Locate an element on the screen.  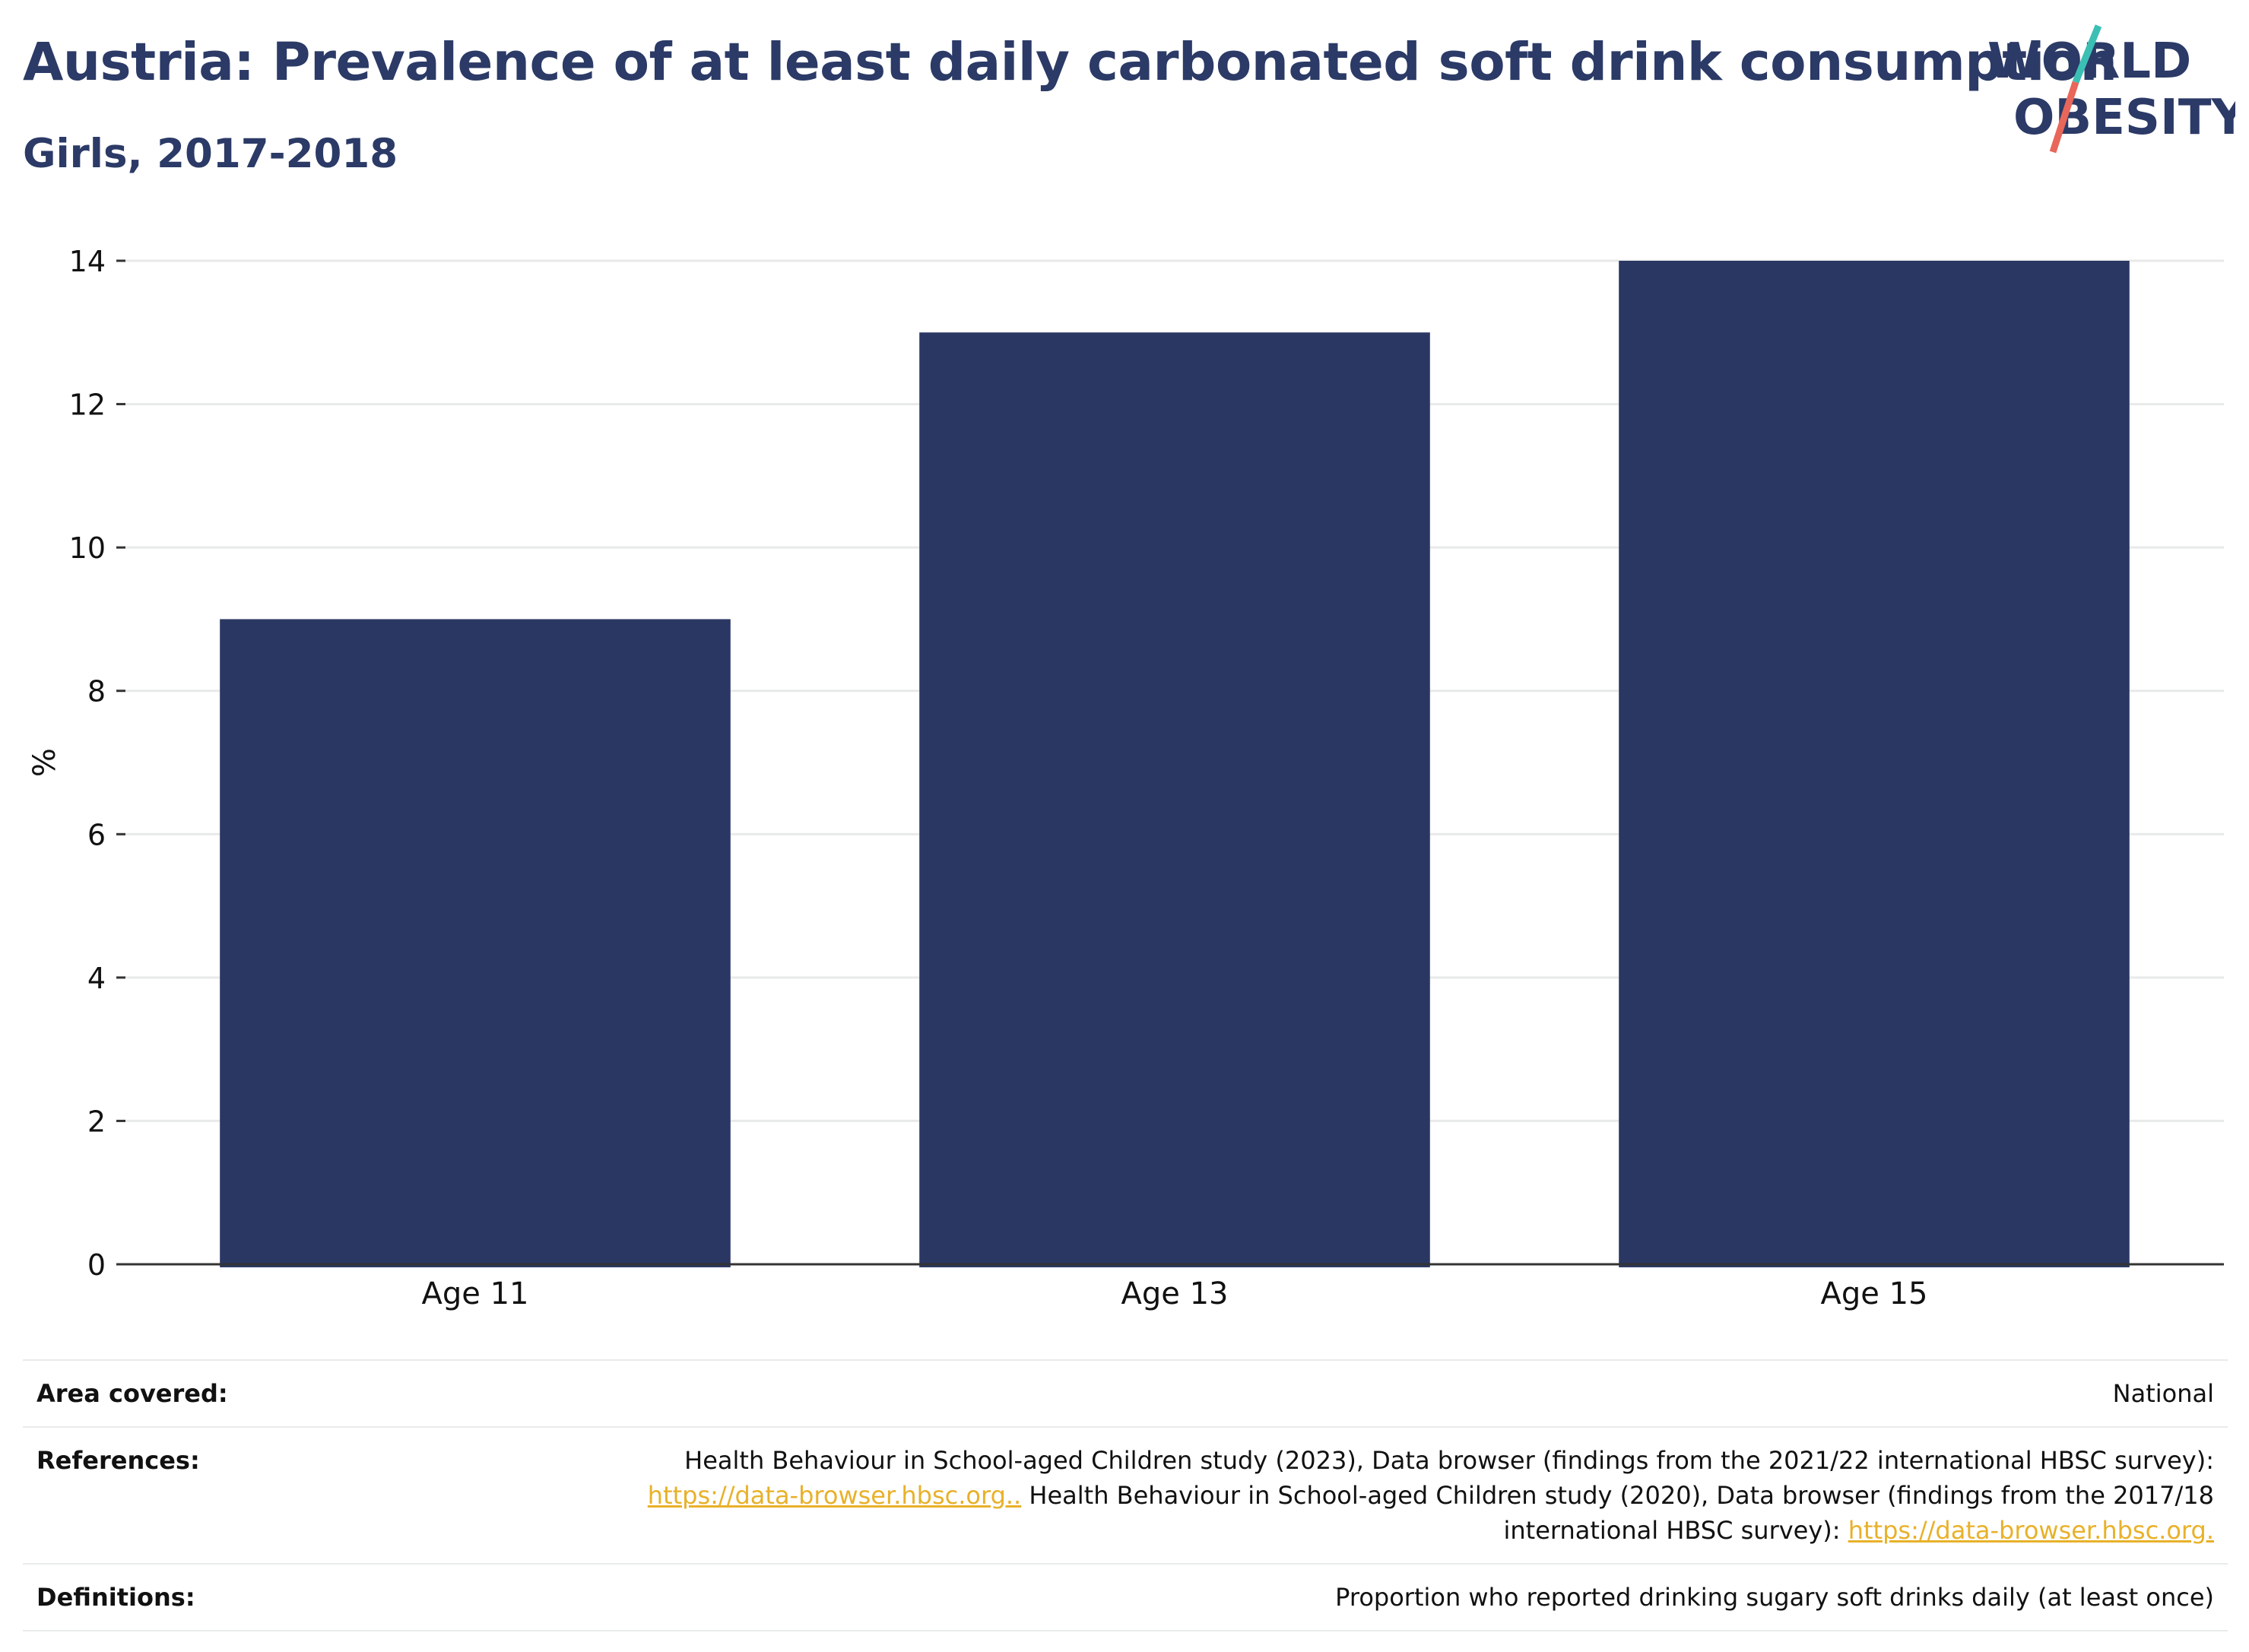
references-link-1: https://data-browser.hbsc.org.. is located at coordinates (834, 1495).